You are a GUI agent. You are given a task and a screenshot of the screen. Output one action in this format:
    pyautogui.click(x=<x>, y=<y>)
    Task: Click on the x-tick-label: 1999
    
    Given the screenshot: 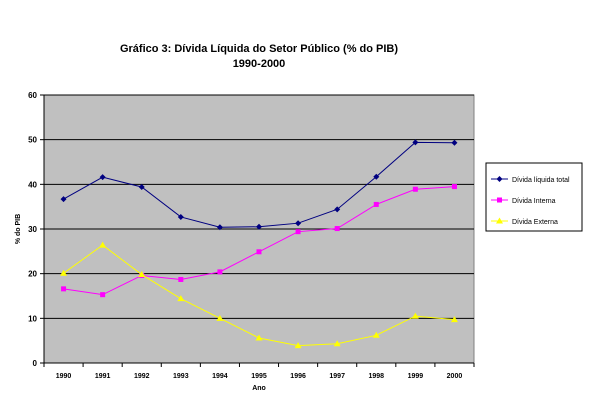 What is the action you would take?
    pyautogui.click(x=416, y=376)
    